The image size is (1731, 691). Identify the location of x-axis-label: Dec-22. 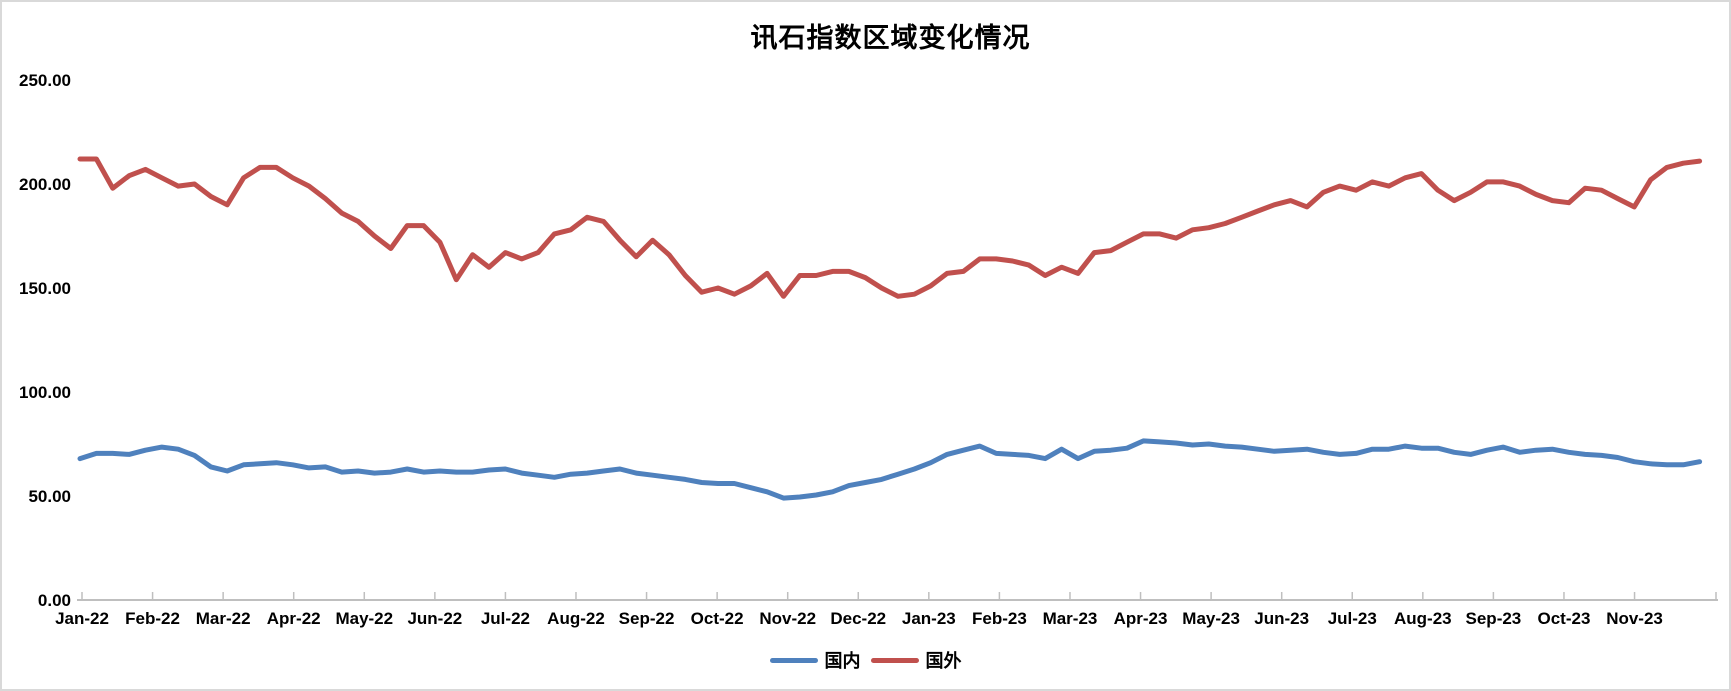
(858, 618).